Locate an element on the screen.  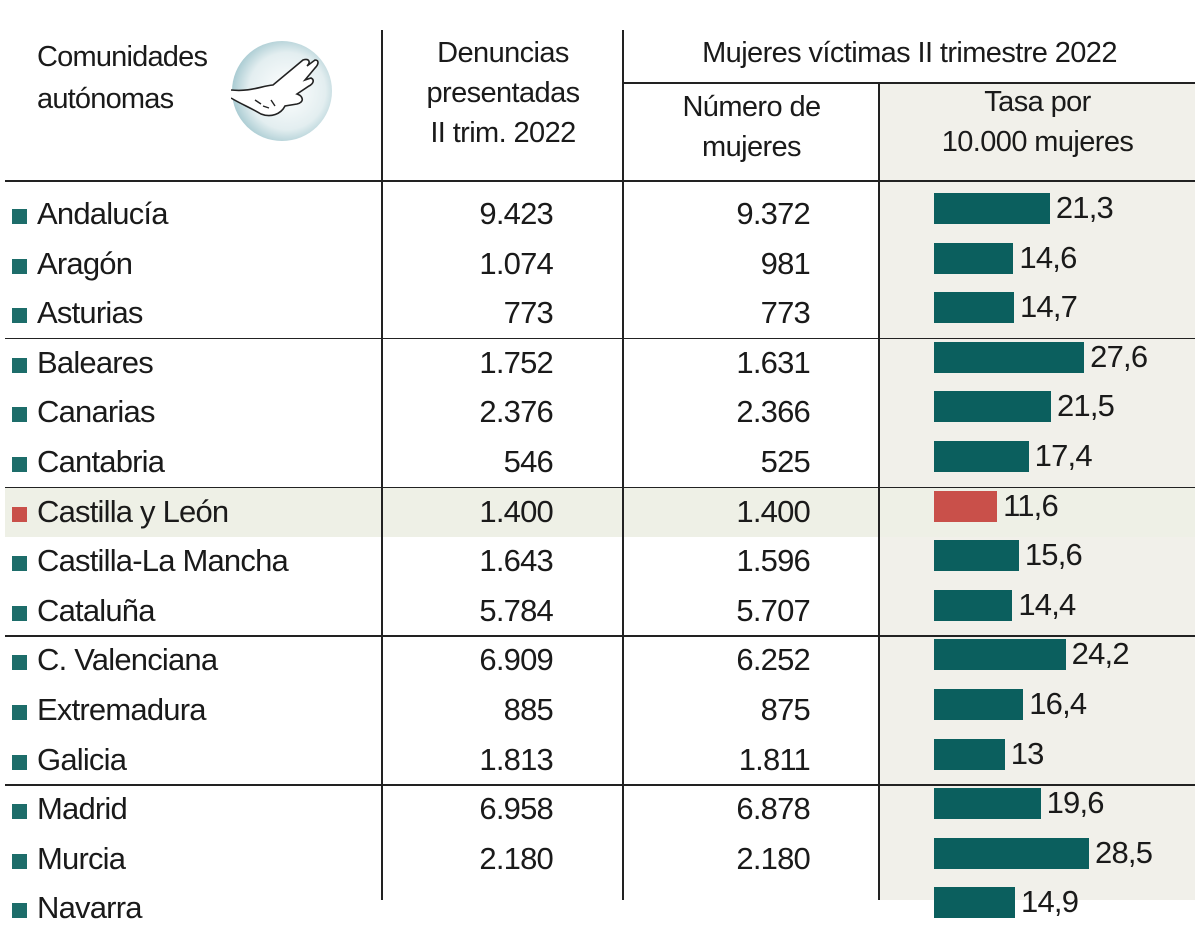
denuncias-value: 5.784 is located at coordinates (516, 610).